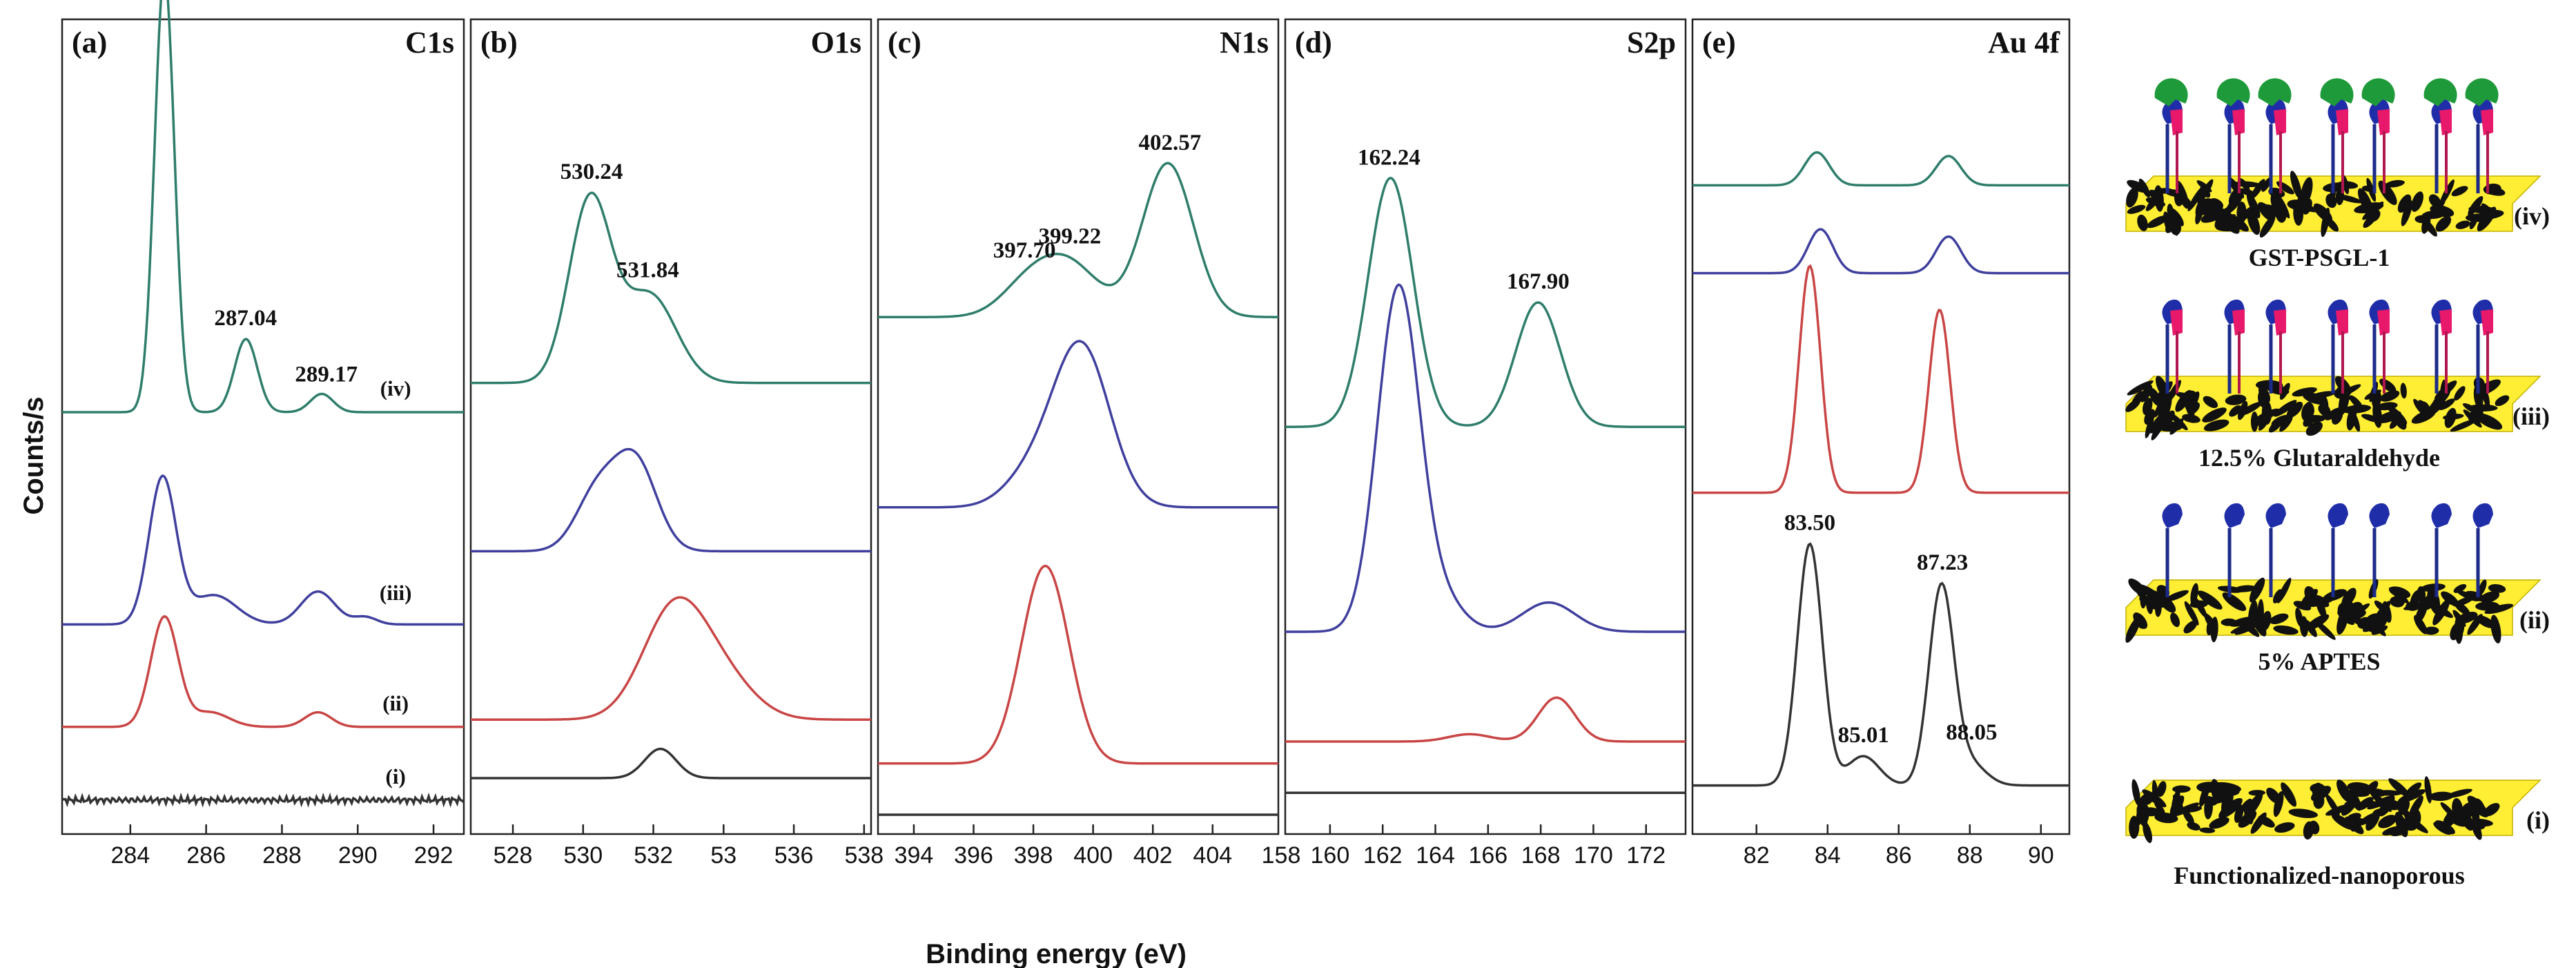 The height and width of the screenshot is (968, 2576). What do you see at coordinates (2531, 416) in the screenshot?
I see `stage-roman-label: (iii)` at bounding box center [2531, 416].